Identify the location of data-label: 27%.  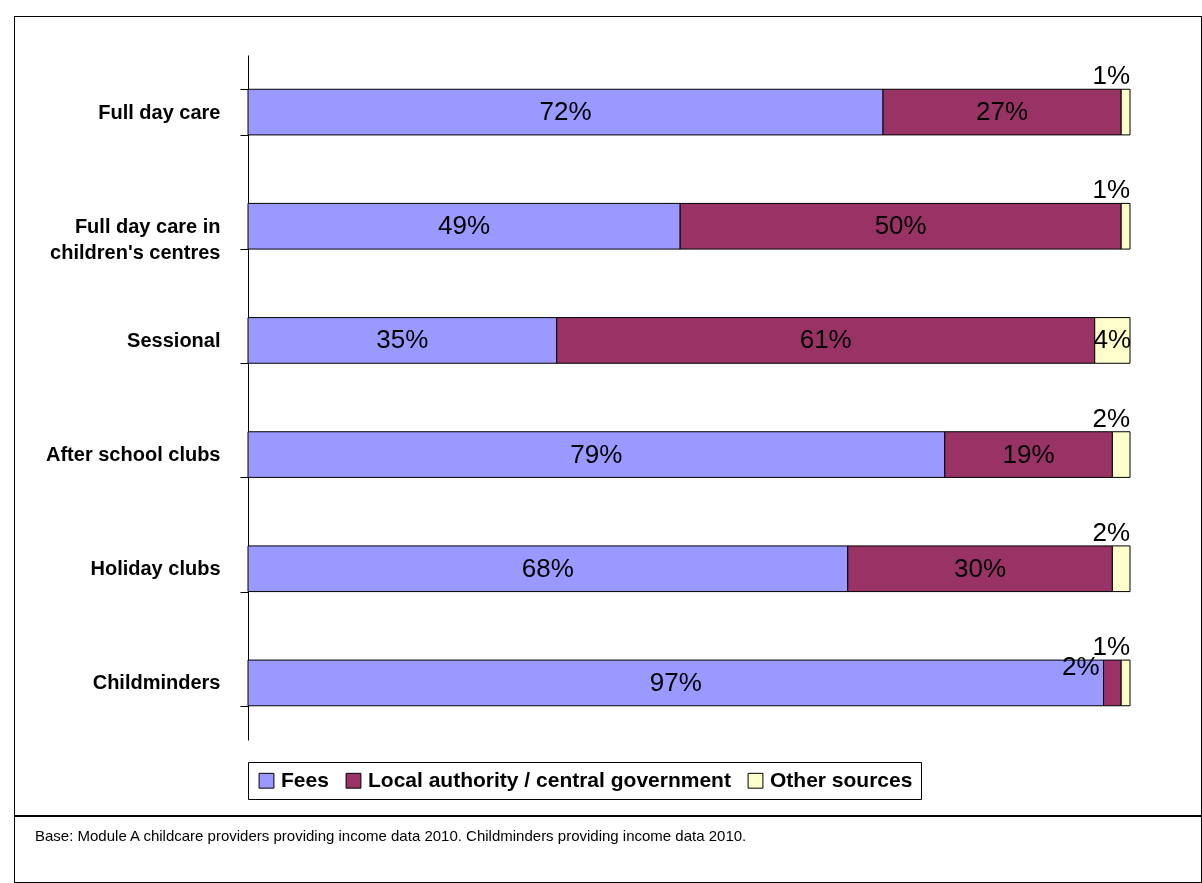
(1002, 111).